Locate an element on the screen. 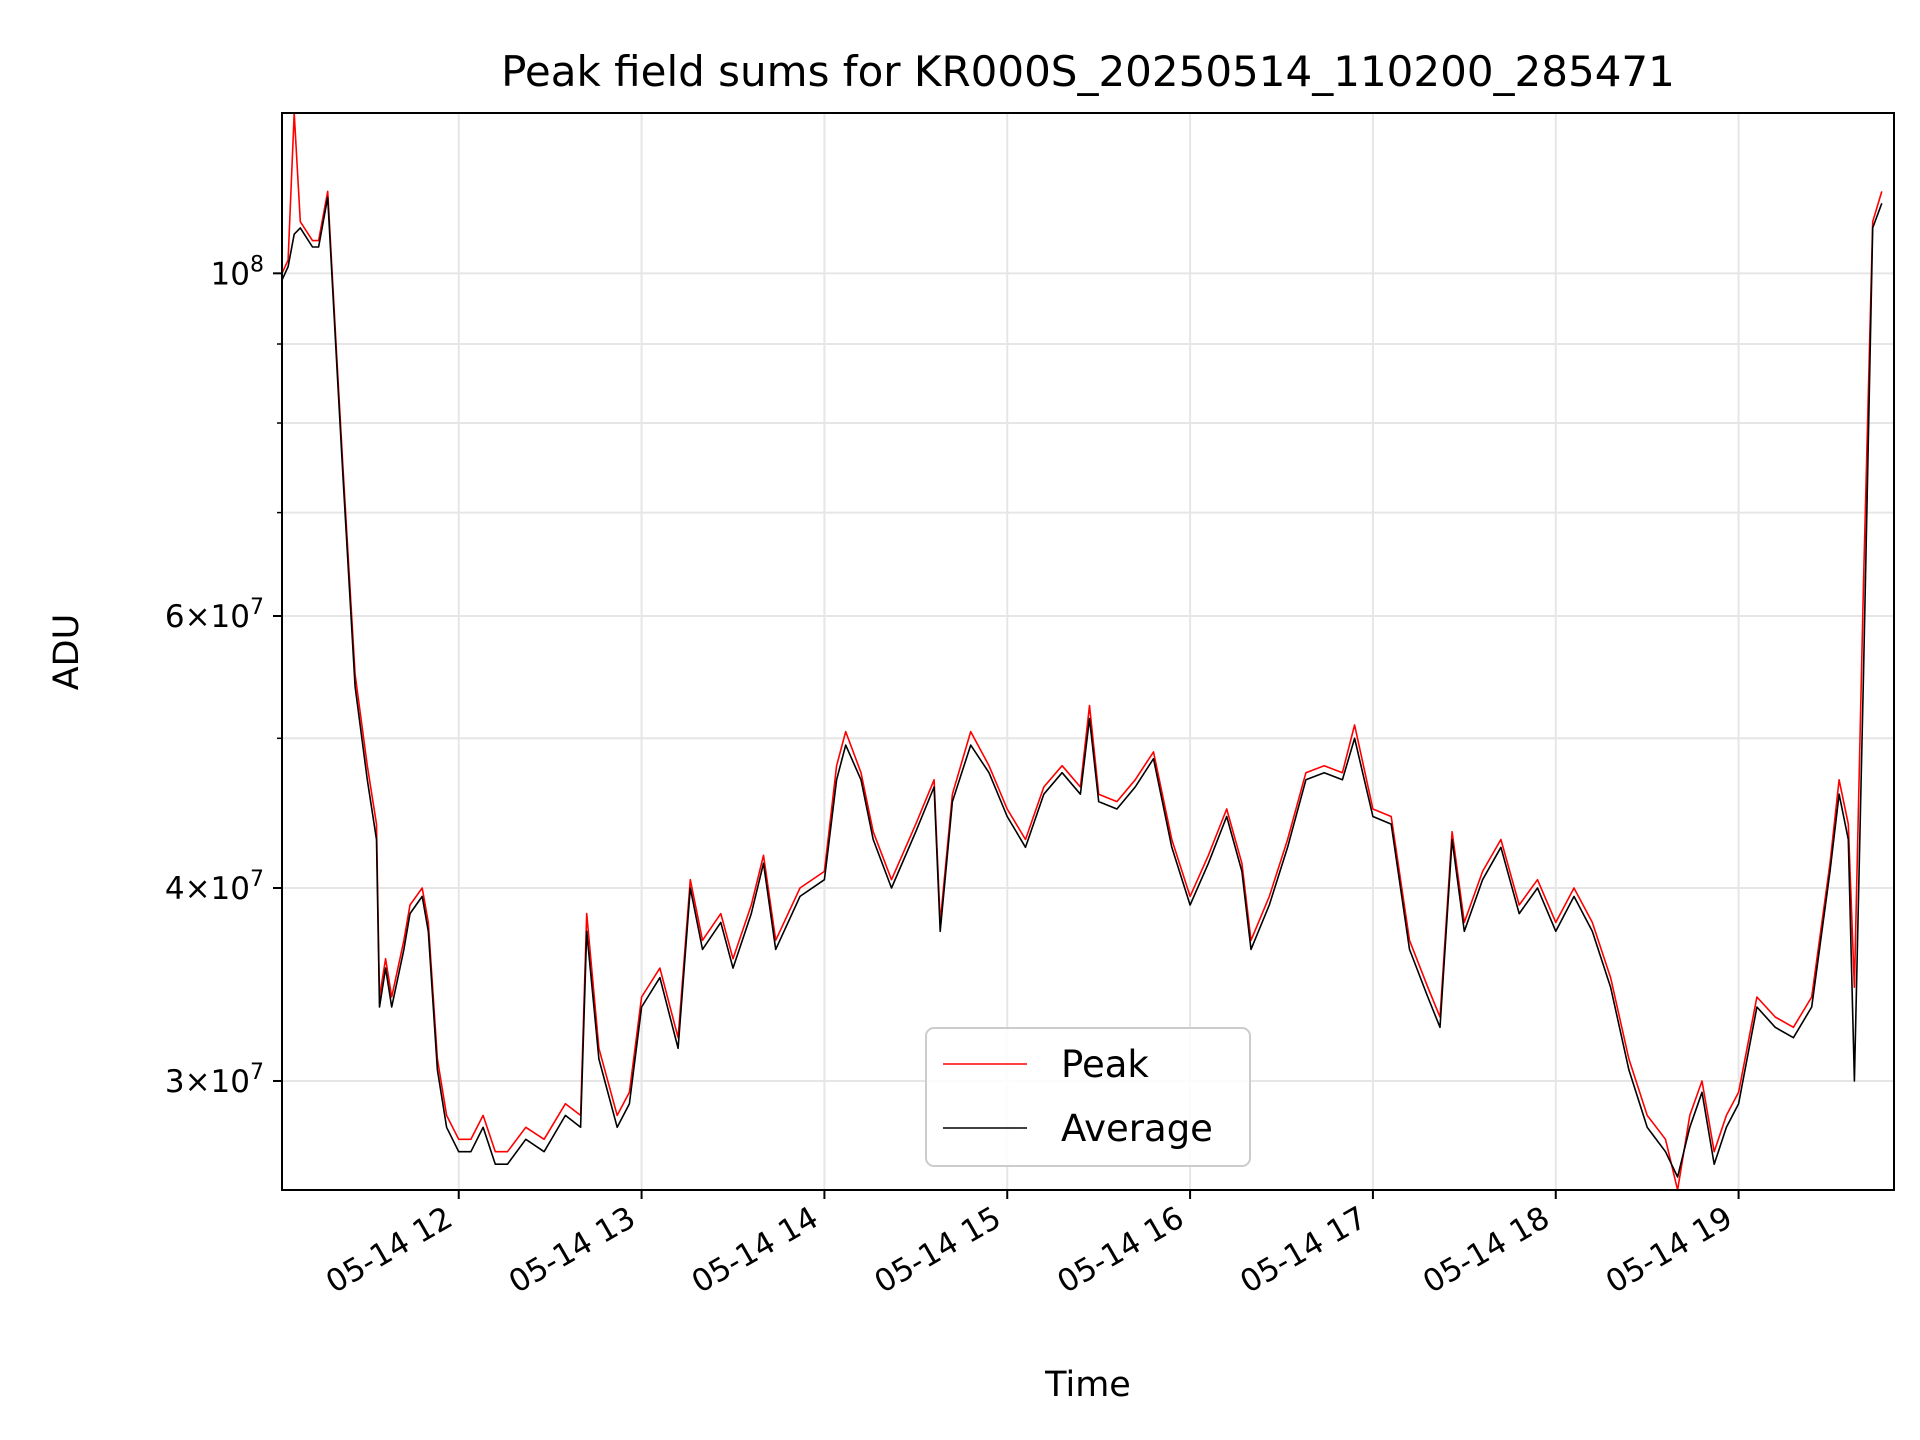  y-tick-label: 3×107 is located at coordinates (214, 1080).